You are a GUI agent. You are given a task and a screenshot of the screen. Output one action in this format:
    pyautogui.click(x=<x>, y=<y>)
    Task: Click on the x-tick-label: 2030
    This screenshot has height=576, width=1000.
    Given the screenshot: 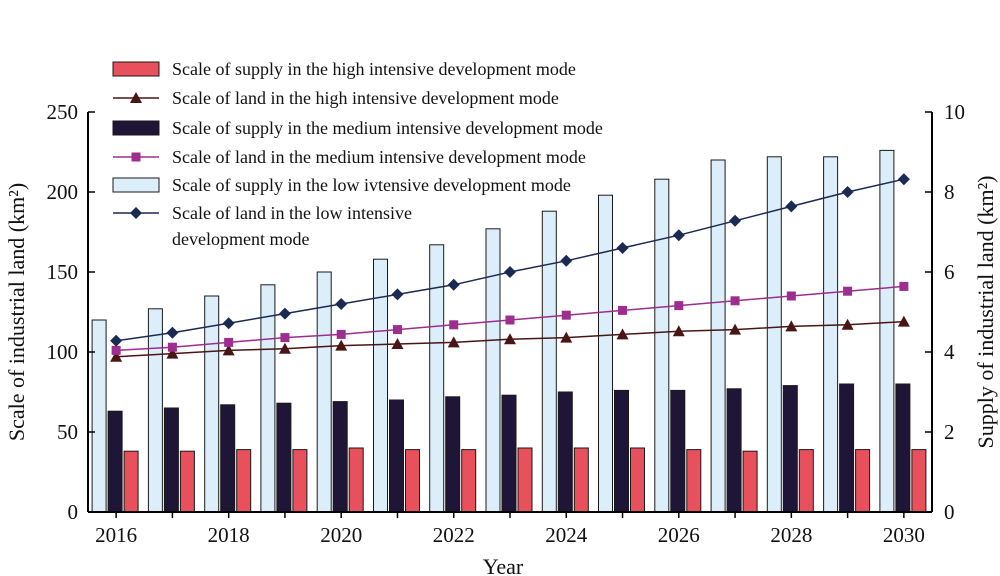 What is the action you would take?
    pyautogui.click(x=904, y=535)
    